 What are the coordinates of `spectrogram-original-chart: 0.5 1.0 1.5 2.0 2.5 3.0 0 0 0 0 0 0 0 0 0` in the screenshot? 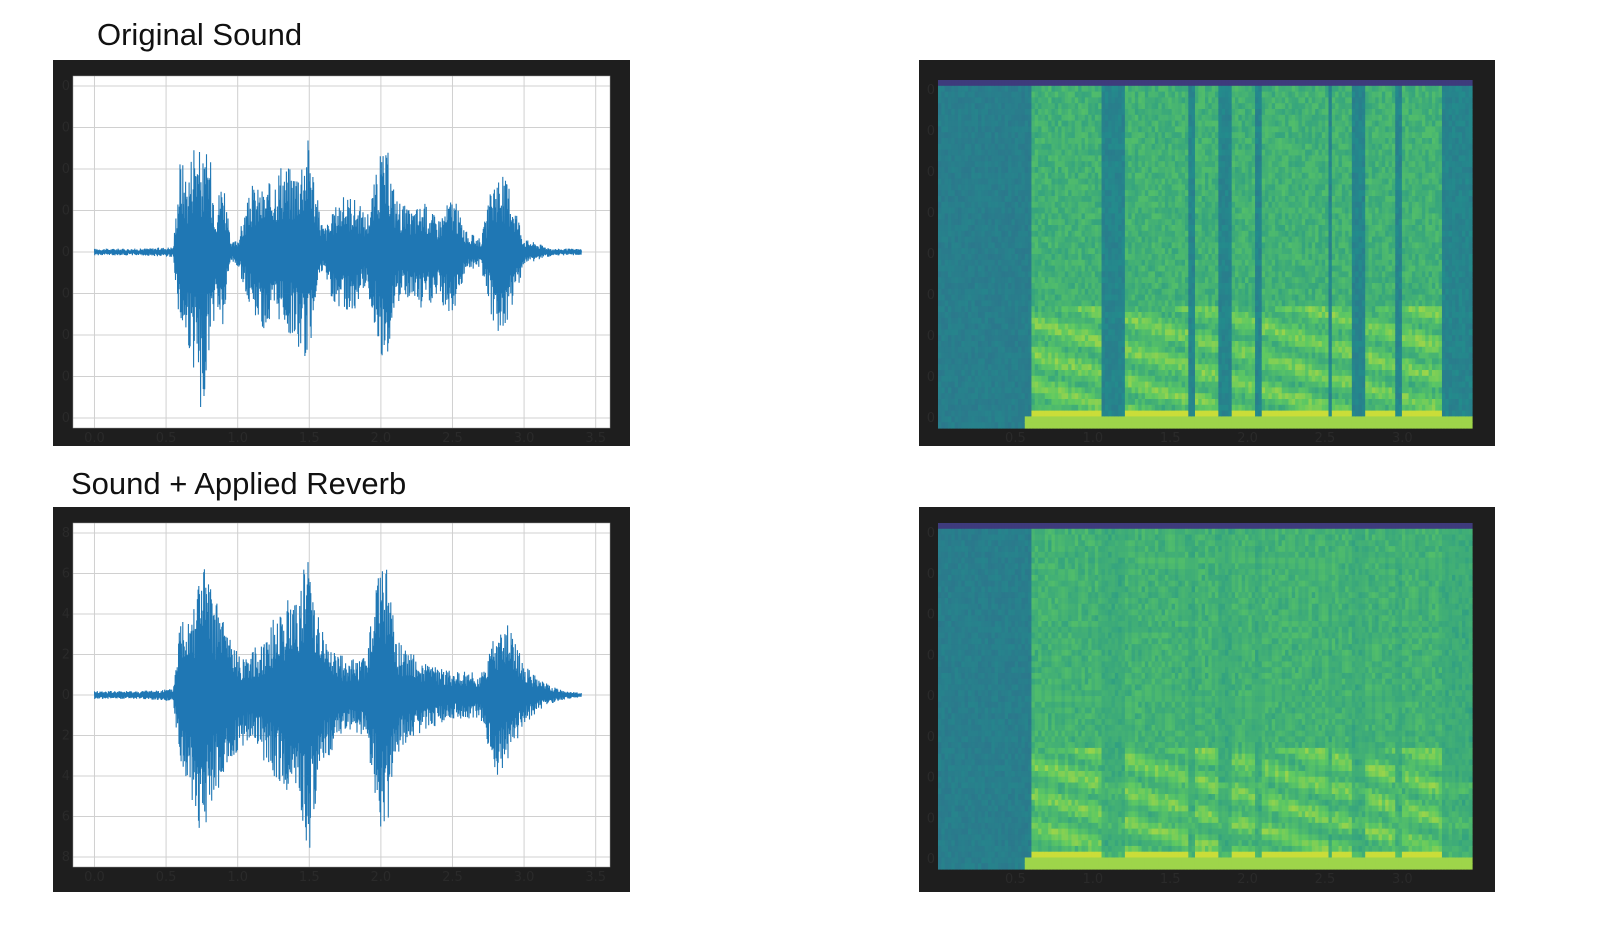 It's located at (1207, 253).